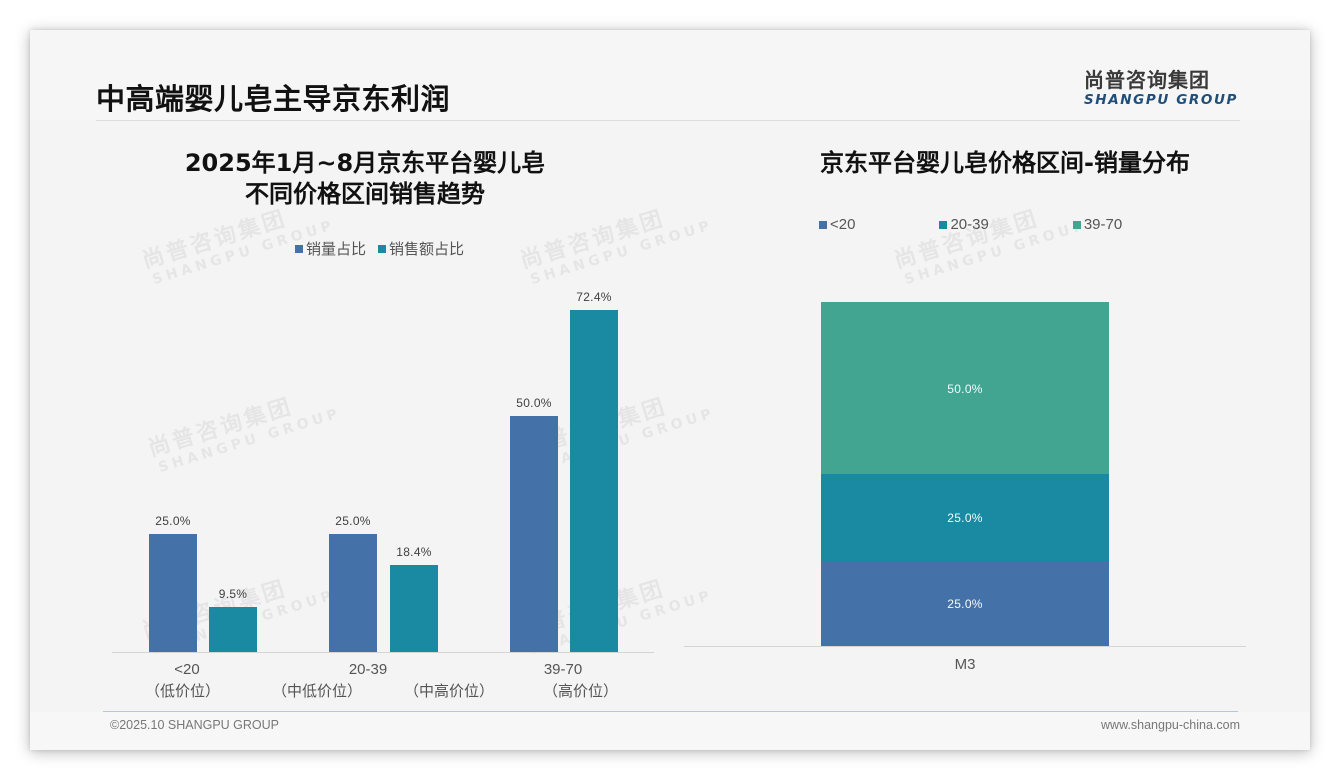 This screenshot has width=1340, height=780. I want to click on legend-item-amount: 销售额占比, so click(421, 248).